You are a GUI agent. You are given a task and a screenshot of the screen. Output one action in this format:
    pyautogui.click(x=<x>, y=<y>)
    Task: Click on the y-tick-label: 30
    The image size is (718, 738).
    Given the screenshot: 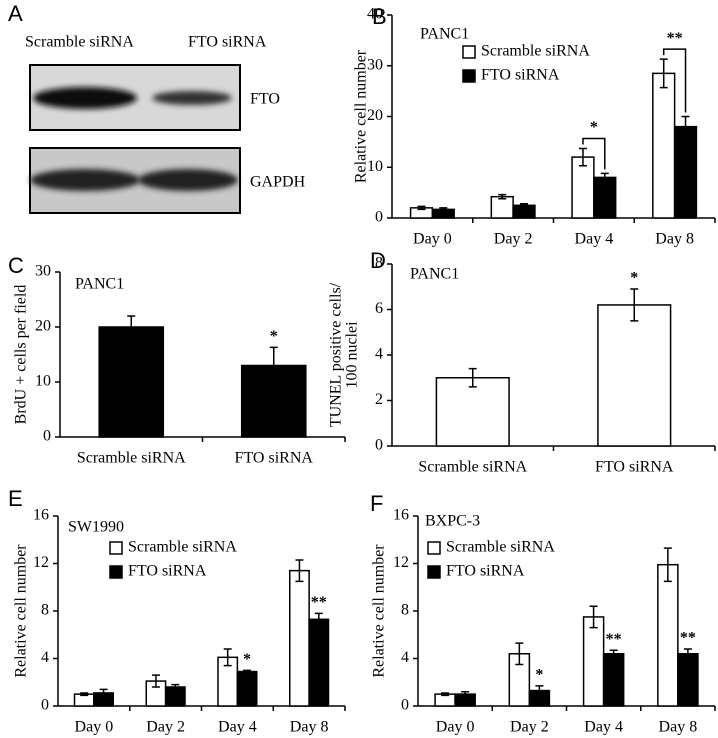 What is the action you would take?
    pyautogui.click(x=375, y=64)
    